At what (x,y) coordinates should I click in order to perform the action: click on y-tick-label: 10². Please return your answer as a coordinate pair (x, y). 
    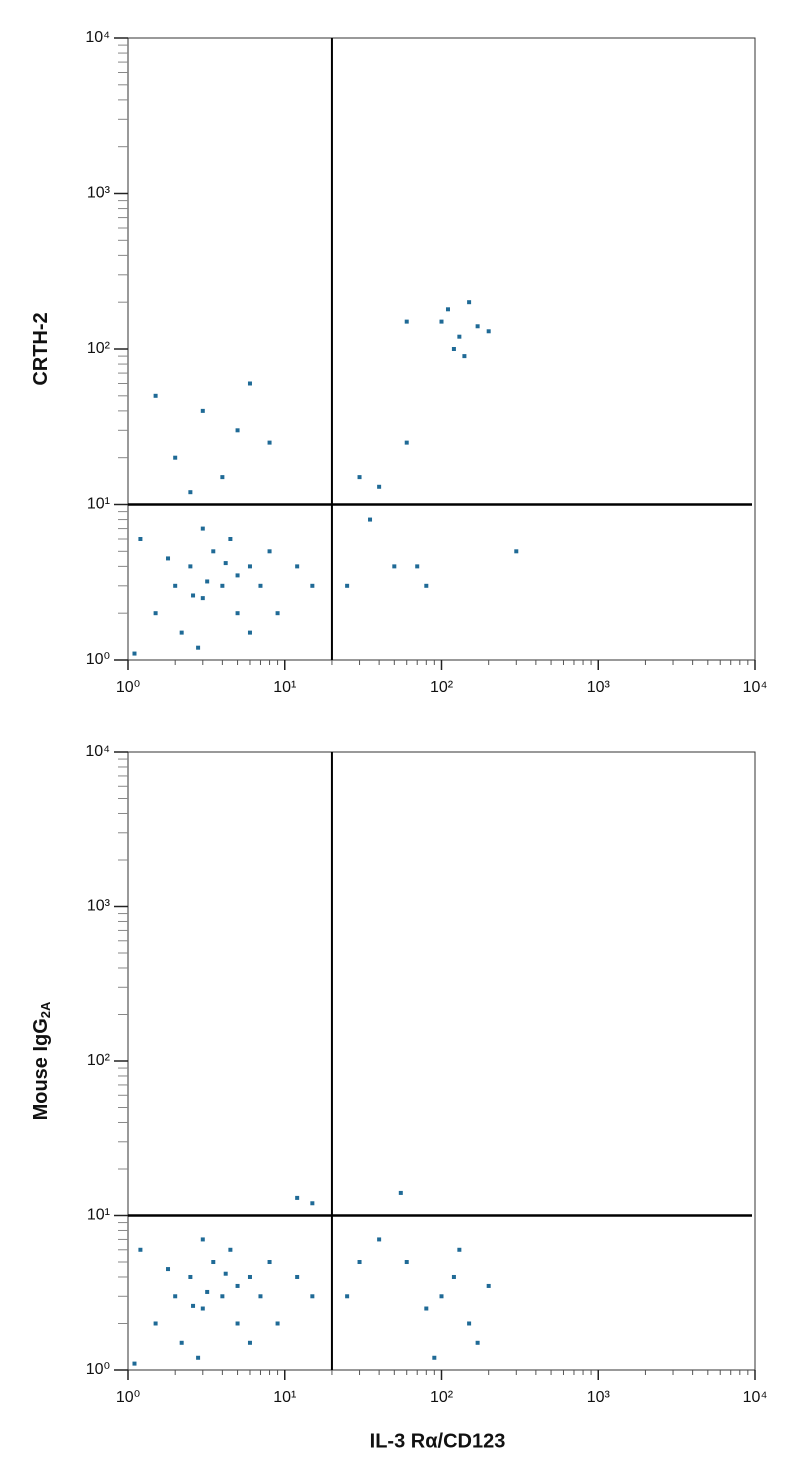
    Looking at the image, I should click on (99, 1060).